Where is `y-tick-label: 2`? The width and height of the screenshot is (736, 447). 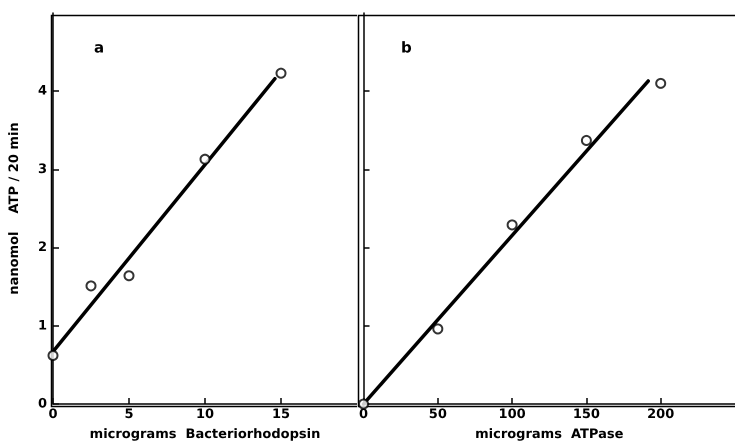
y-tick-label: 2 is located at coordinates (42, 248).